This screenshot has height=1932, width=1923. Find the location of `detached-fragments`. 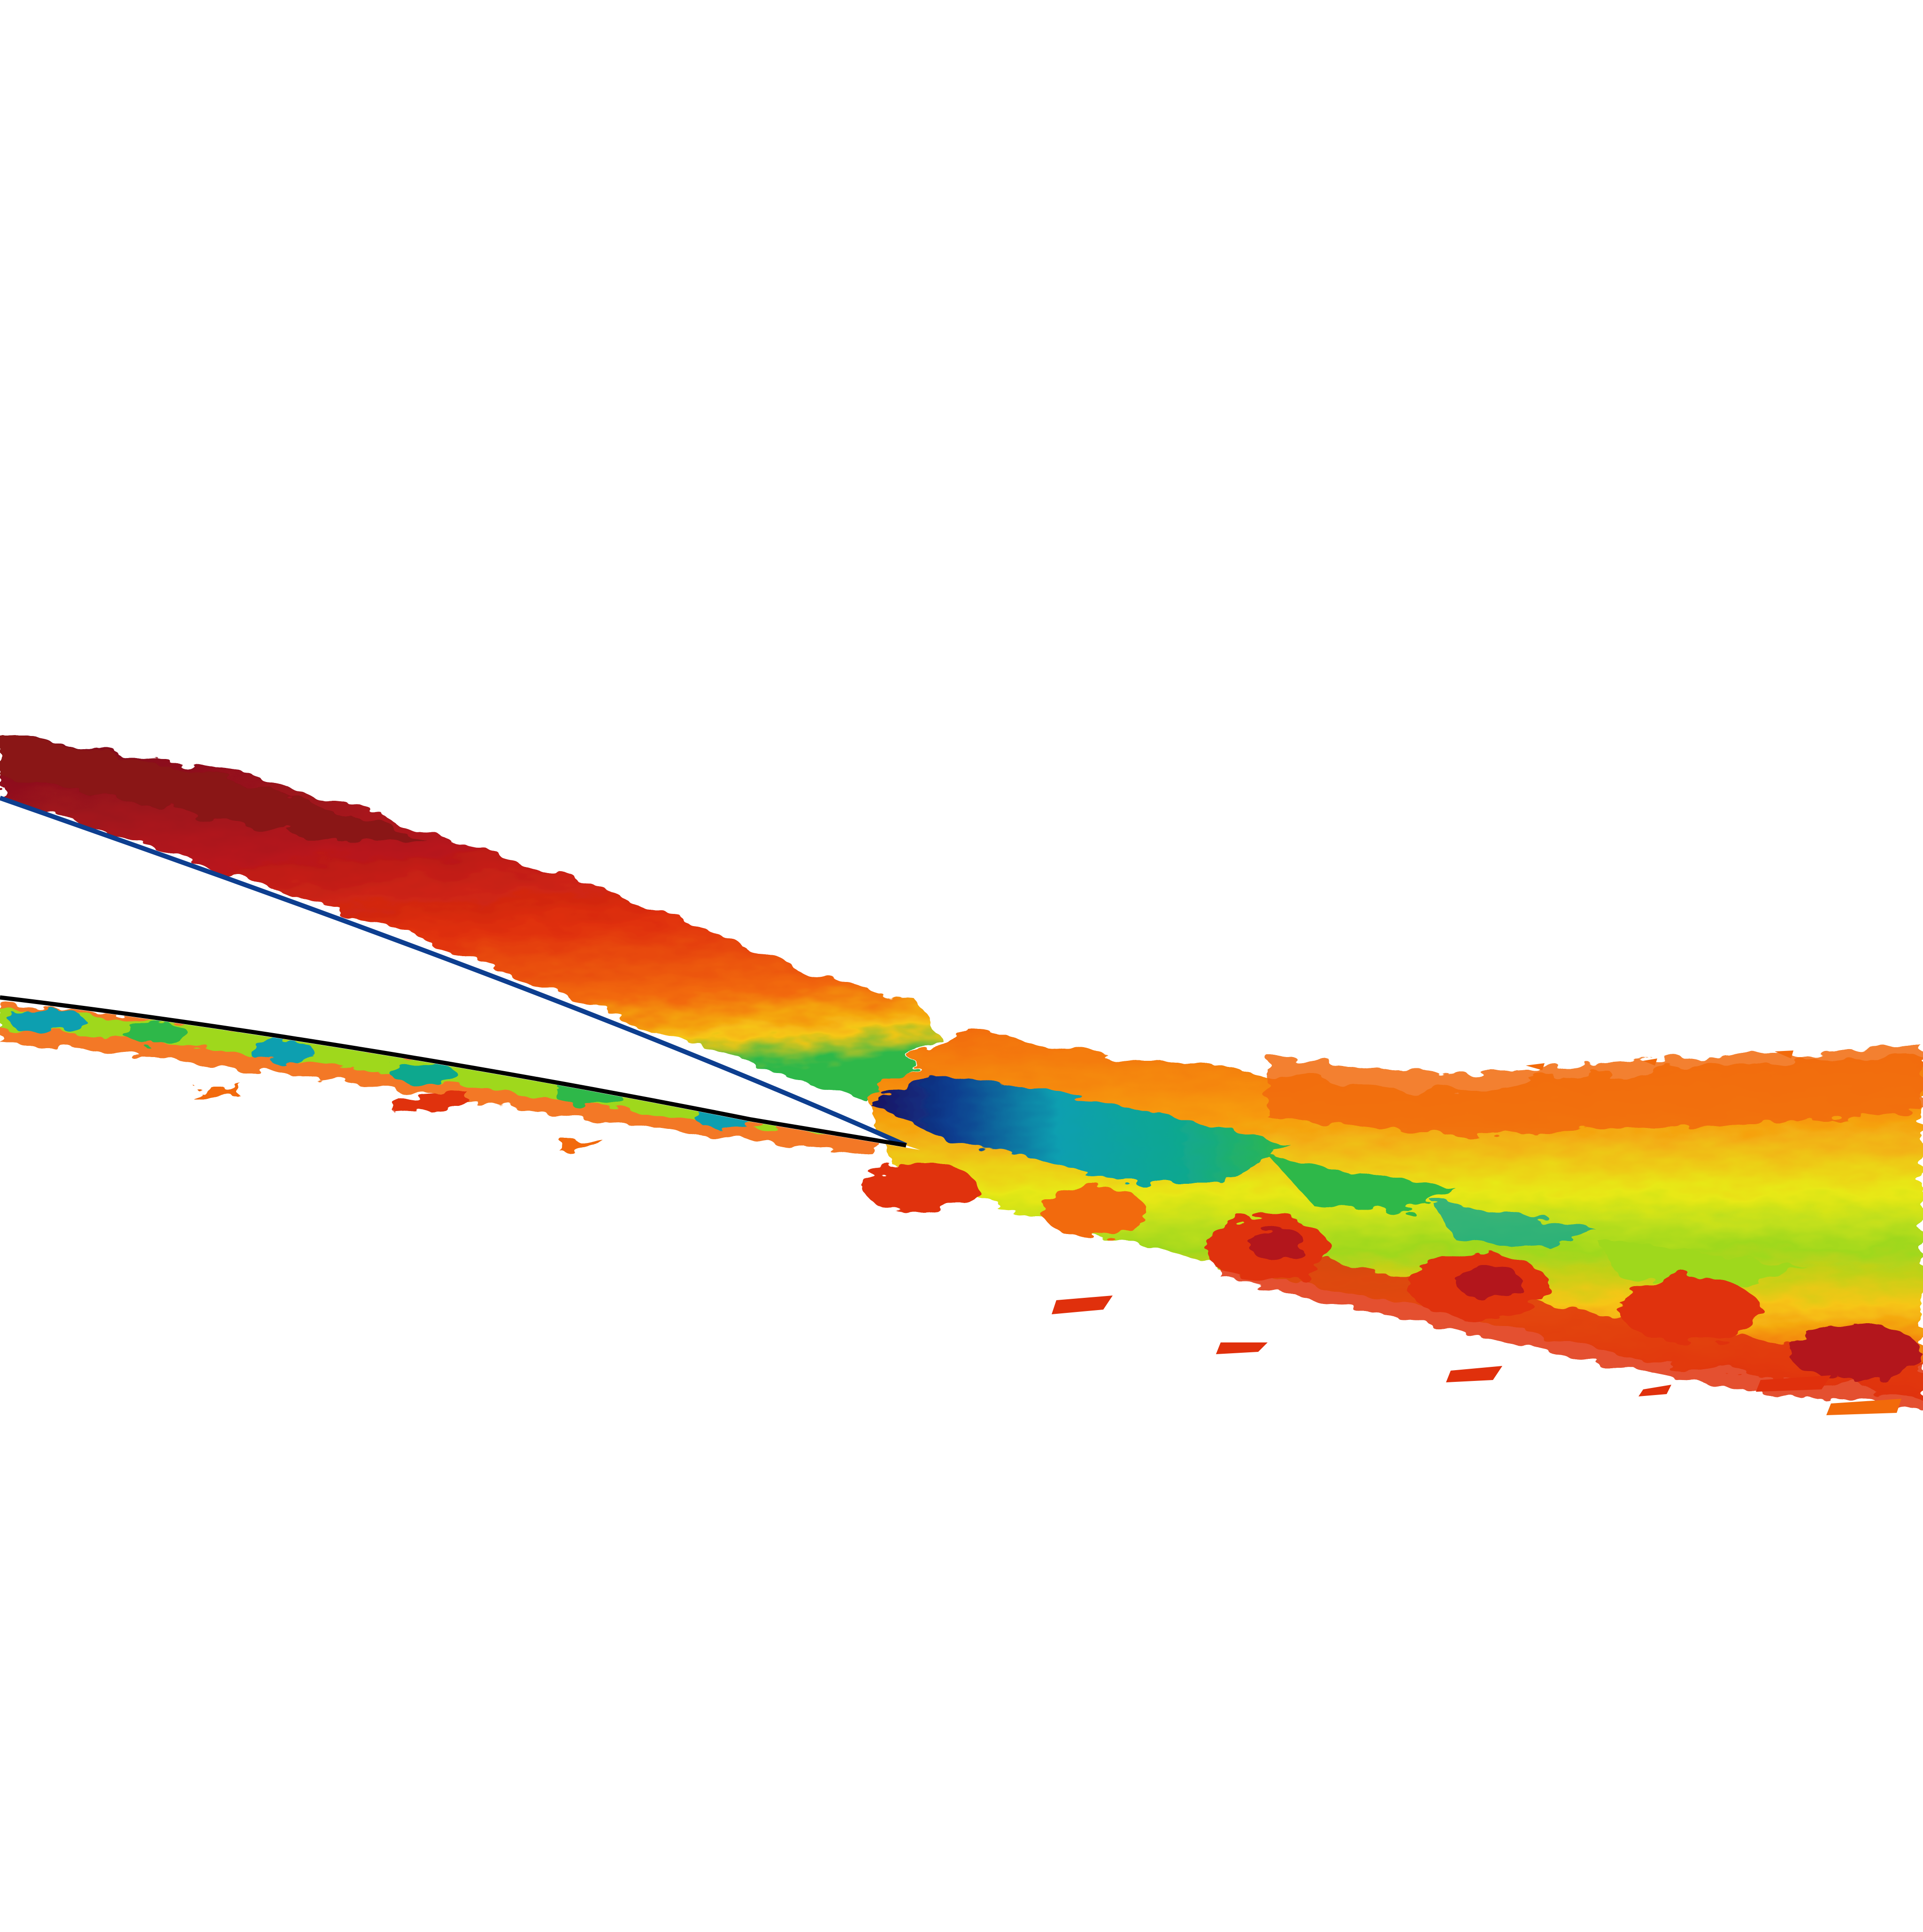

detached-fragments is located at coordinates (1476, 1232).